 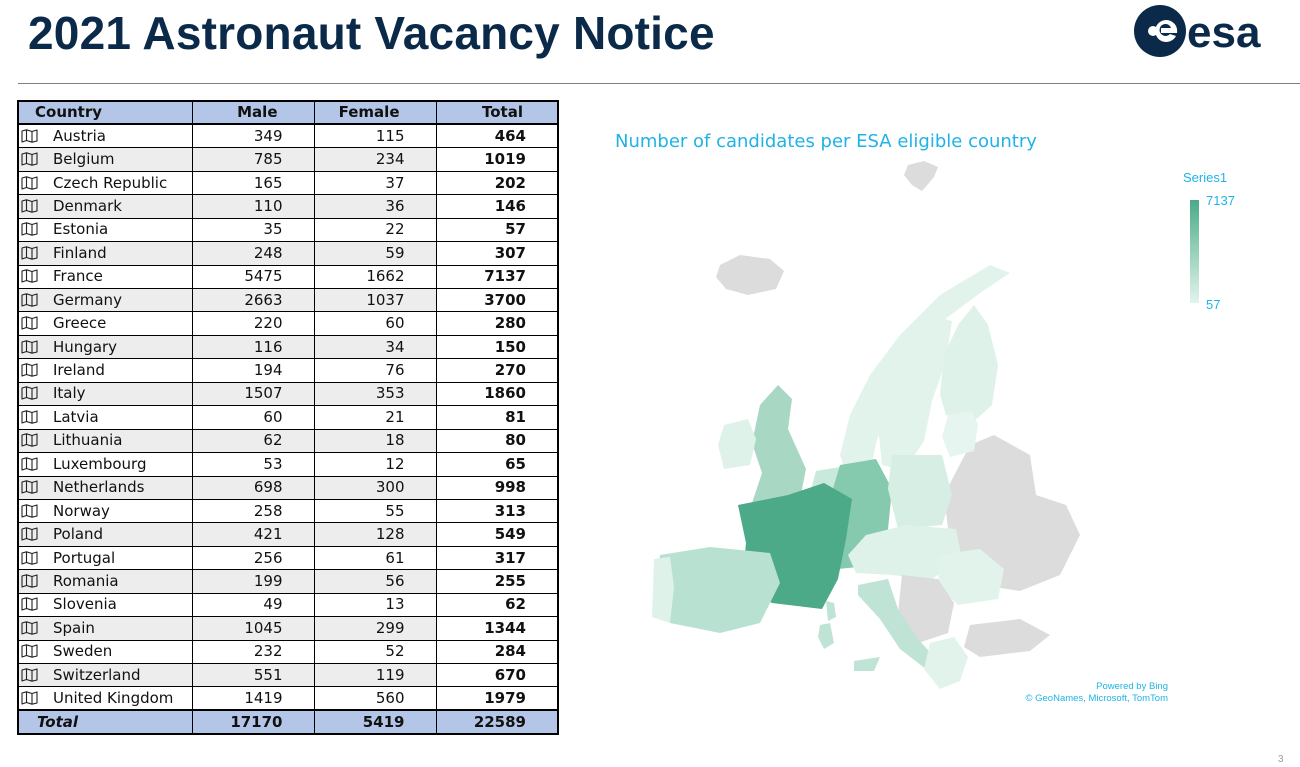 I want to click on cell-total: 65, so click(x=497, y=464).